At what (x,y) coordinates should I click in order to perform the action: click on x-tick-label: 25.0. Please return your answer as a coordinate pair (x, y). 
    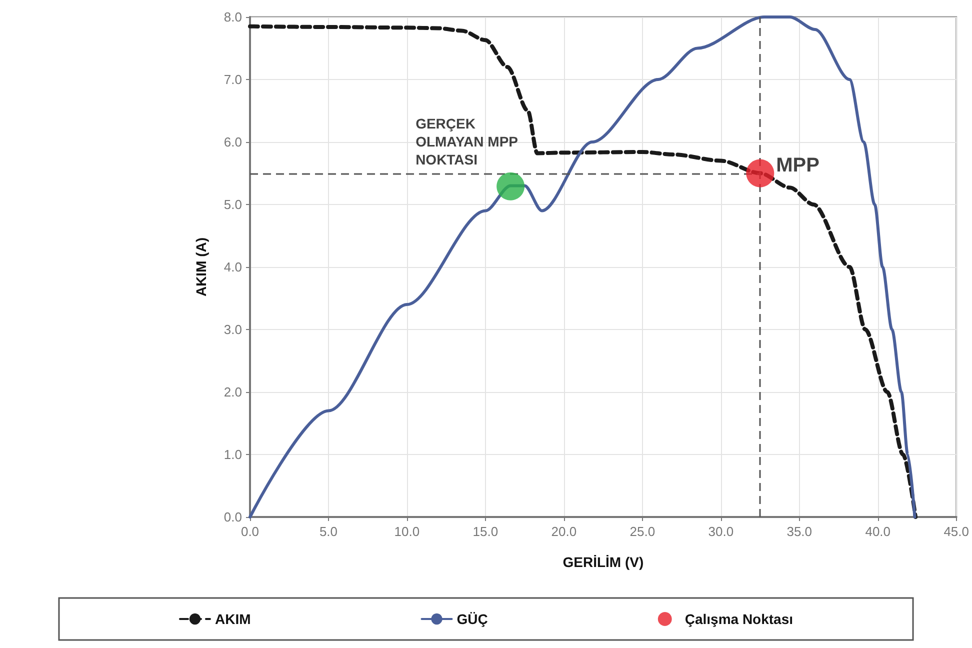
    Looking at the image, I should click on (643, 531).